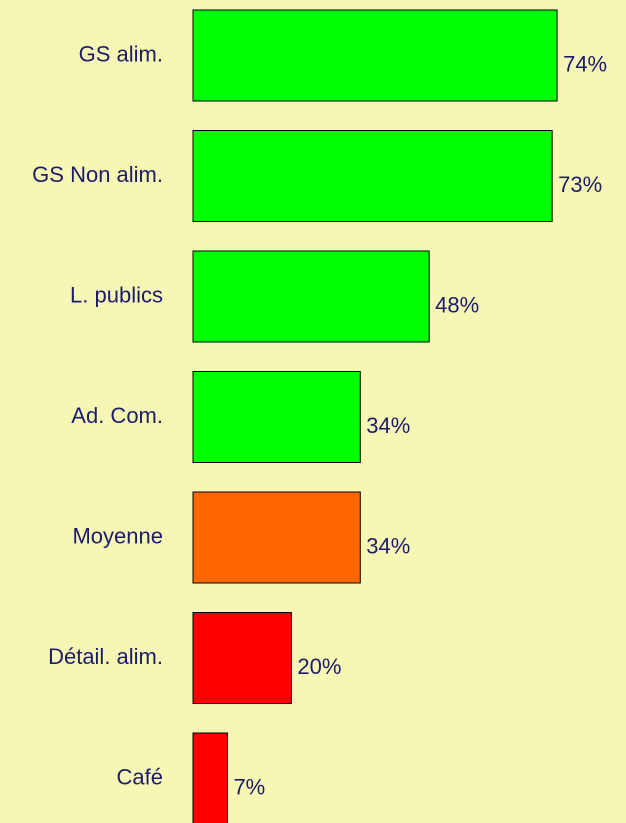 Image resolution: width=626 pixels, height=823 pixels. What do you see at coordinates (117, 415) in the screenshot?
I see `category-label: Ad. Com.` at bounding box center [117, 415].